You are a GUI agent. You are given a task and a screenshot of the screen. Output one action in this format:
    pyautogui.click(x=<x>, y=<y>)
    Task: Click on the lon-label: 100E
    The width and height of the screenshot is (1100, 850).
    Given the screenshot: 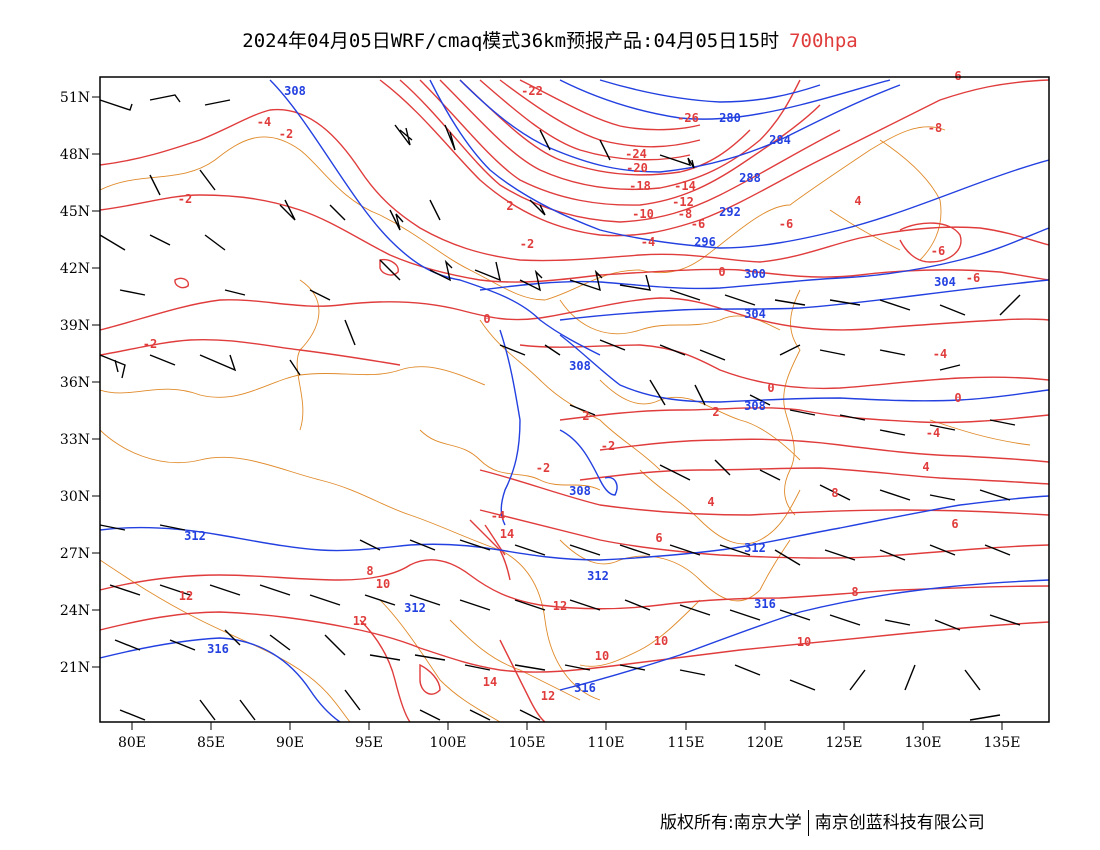 What is the action you would take?
    pyautogui.click(x=448, y=743)
    